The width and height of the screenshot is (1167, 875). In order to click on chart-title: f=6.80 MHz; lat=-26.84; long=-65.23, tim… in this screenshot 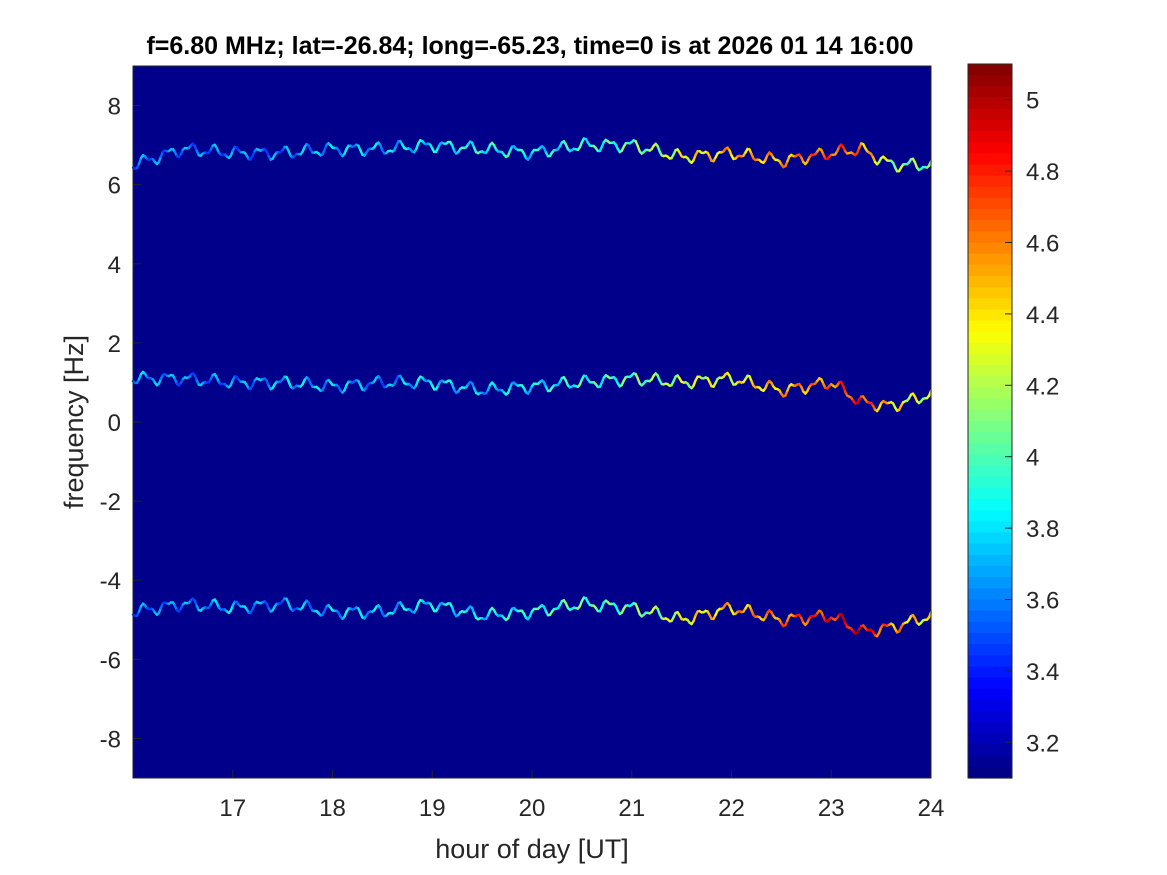, I will do `click(529, 46)`.